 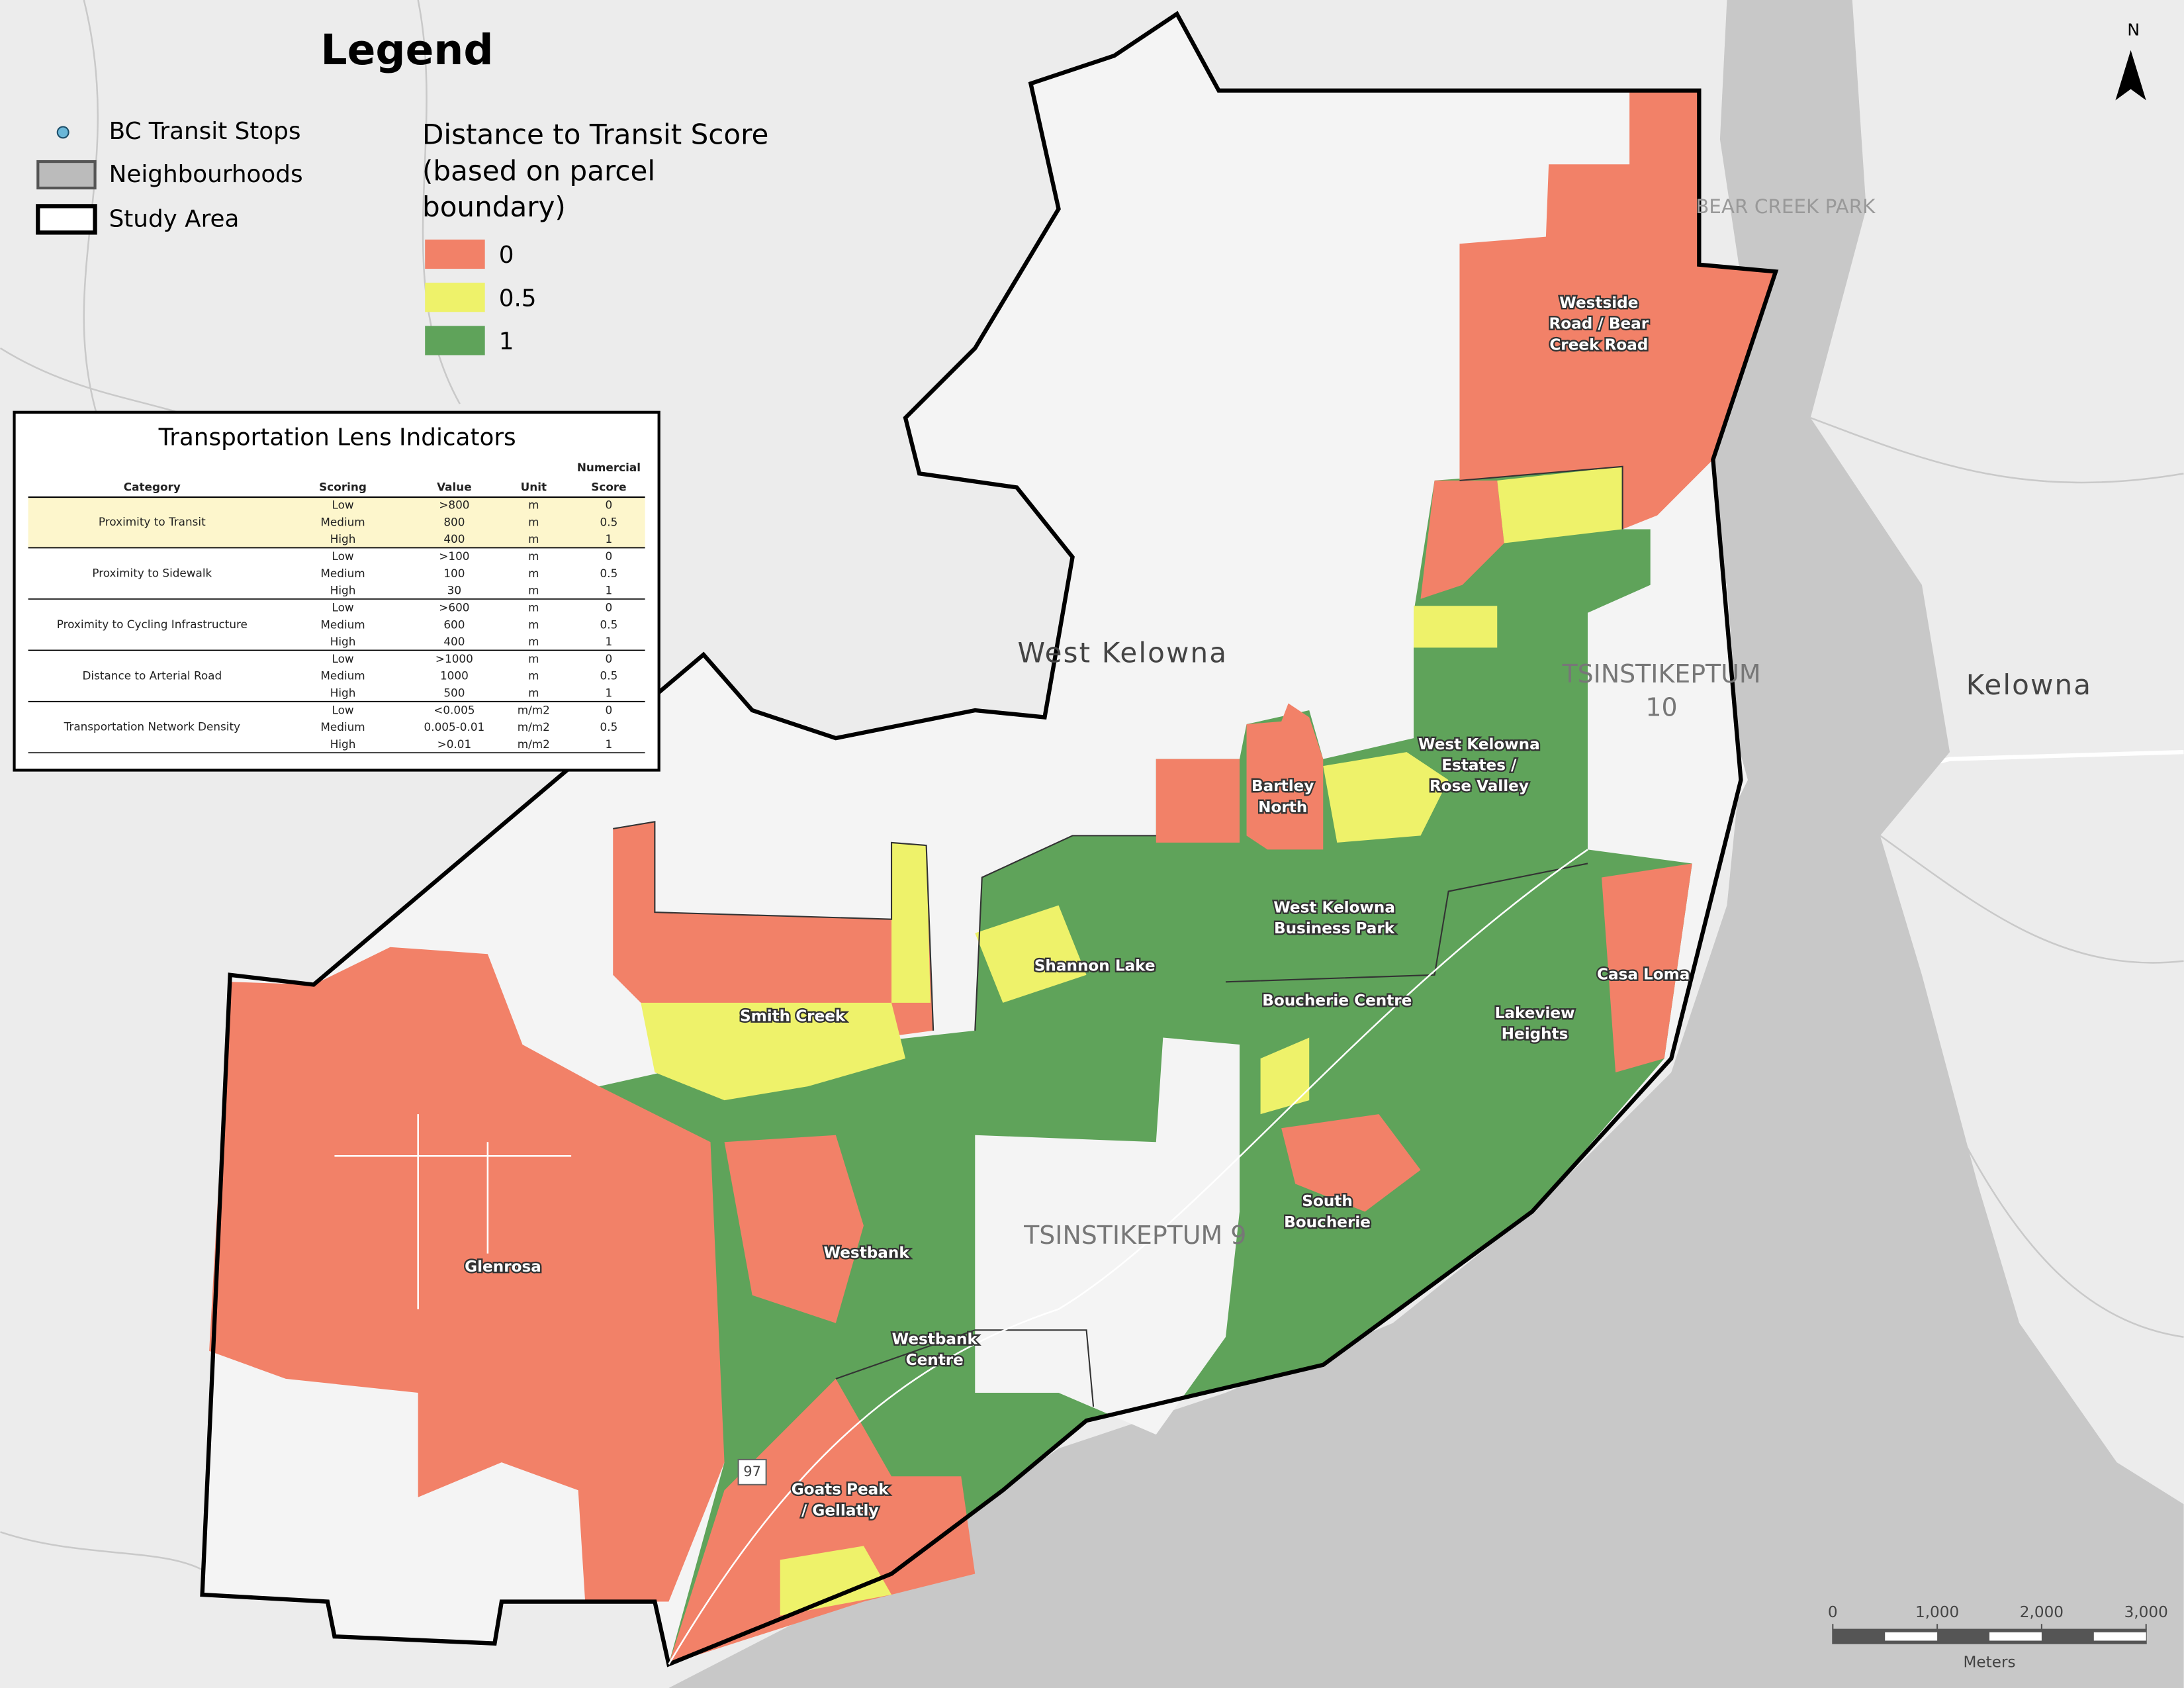 What do you see at coordinates (1598, 344) in the screenshot?
I see `neighbourhood-label: Creek Road` at bounding box center [1598, 344].